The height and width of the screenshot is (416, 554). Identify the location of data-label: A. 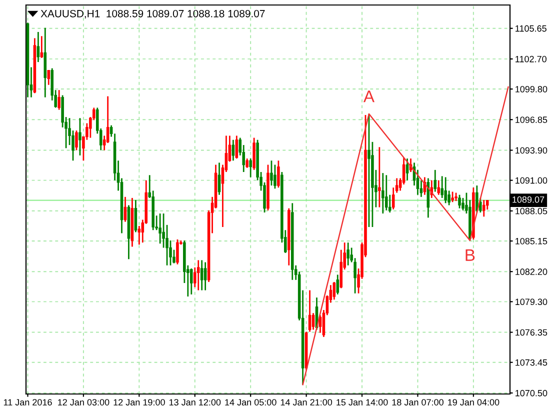
(369, 96).